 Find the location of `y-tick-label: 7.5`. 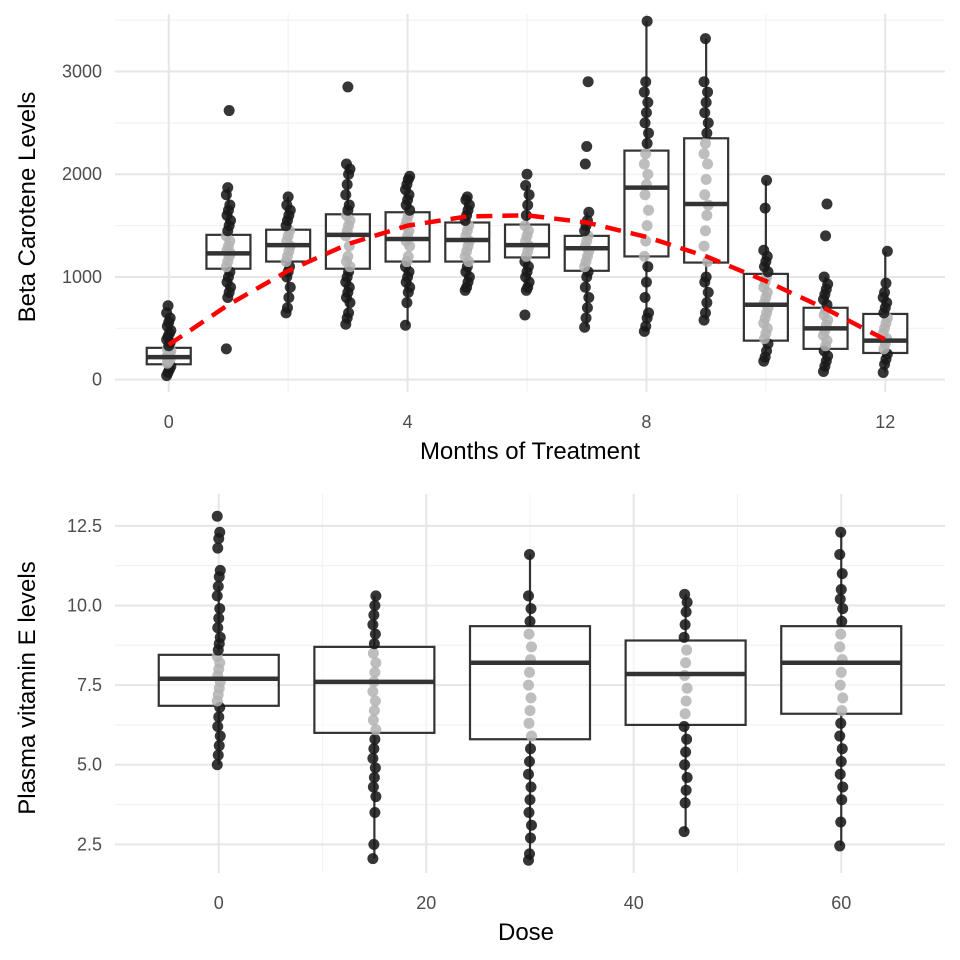

y-tick-label: 7.5 is located at coordinates (89, 685).